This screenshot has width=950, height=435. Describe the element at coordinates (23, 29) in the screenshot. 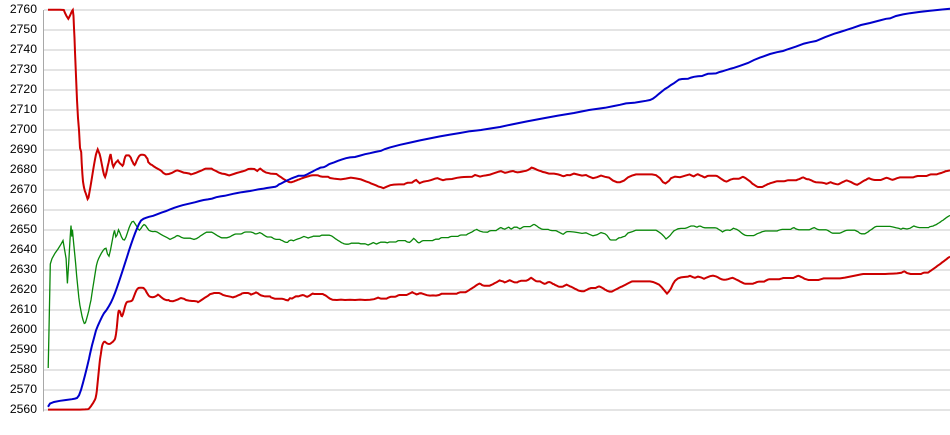

I see `svg-text: 2750` at that location.